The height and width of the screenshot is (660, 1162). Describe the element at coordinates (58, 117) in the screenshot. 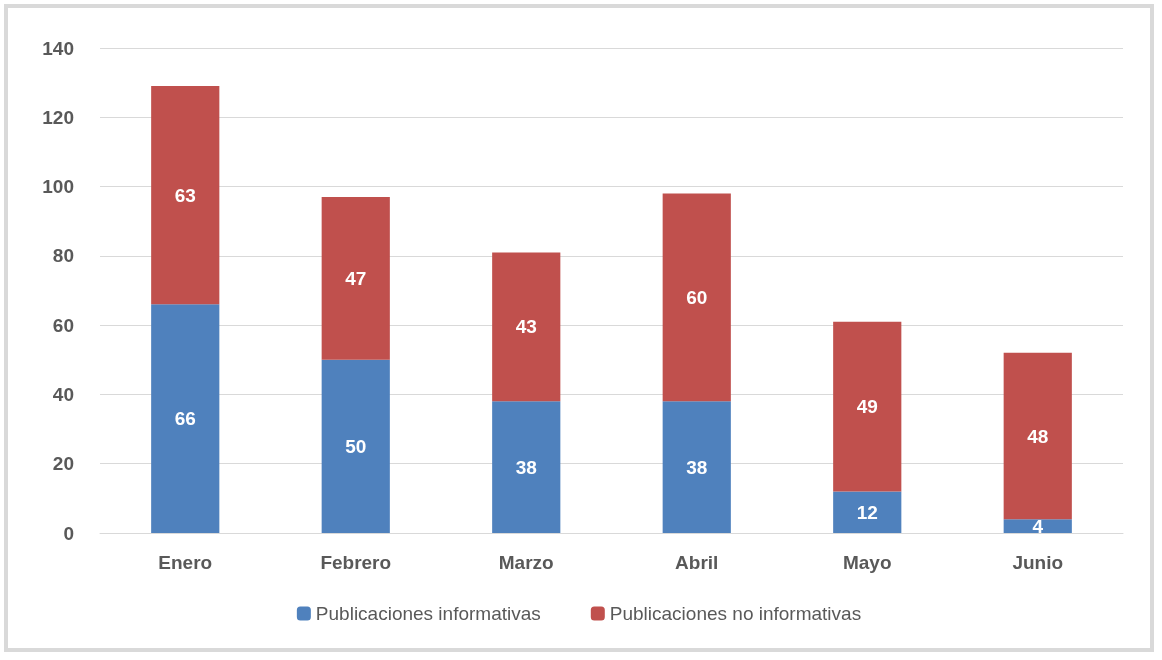

I see `y-tick-label: 120` at that location.